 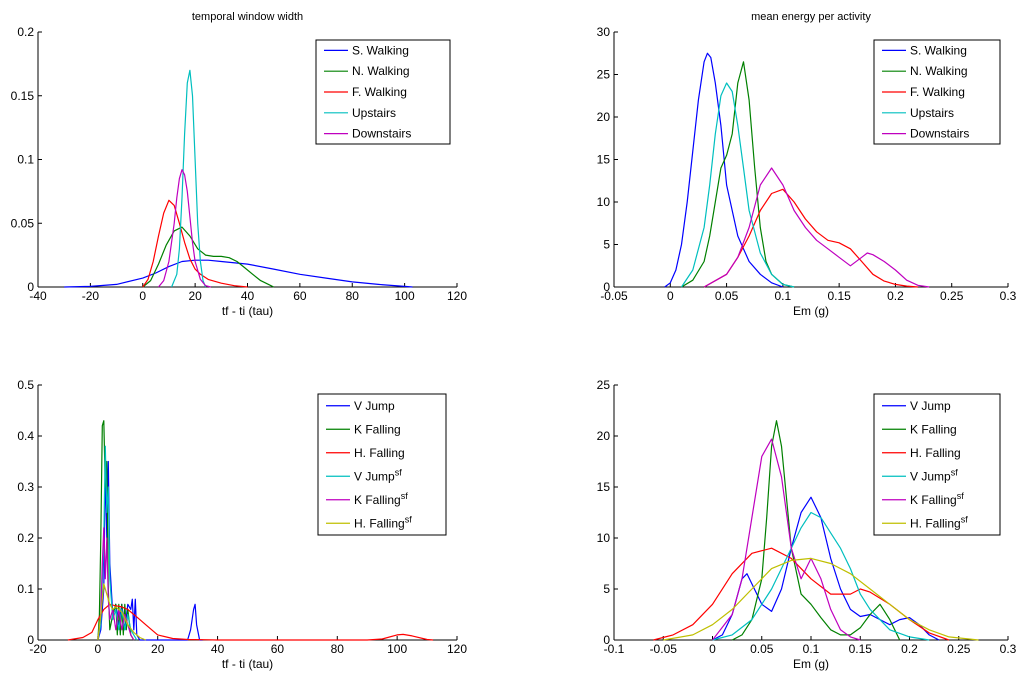 What do you see at coordinates (938, 50) in the screenshot?
I see `legend-label: S. Walking` at bounding box center [938, 50].